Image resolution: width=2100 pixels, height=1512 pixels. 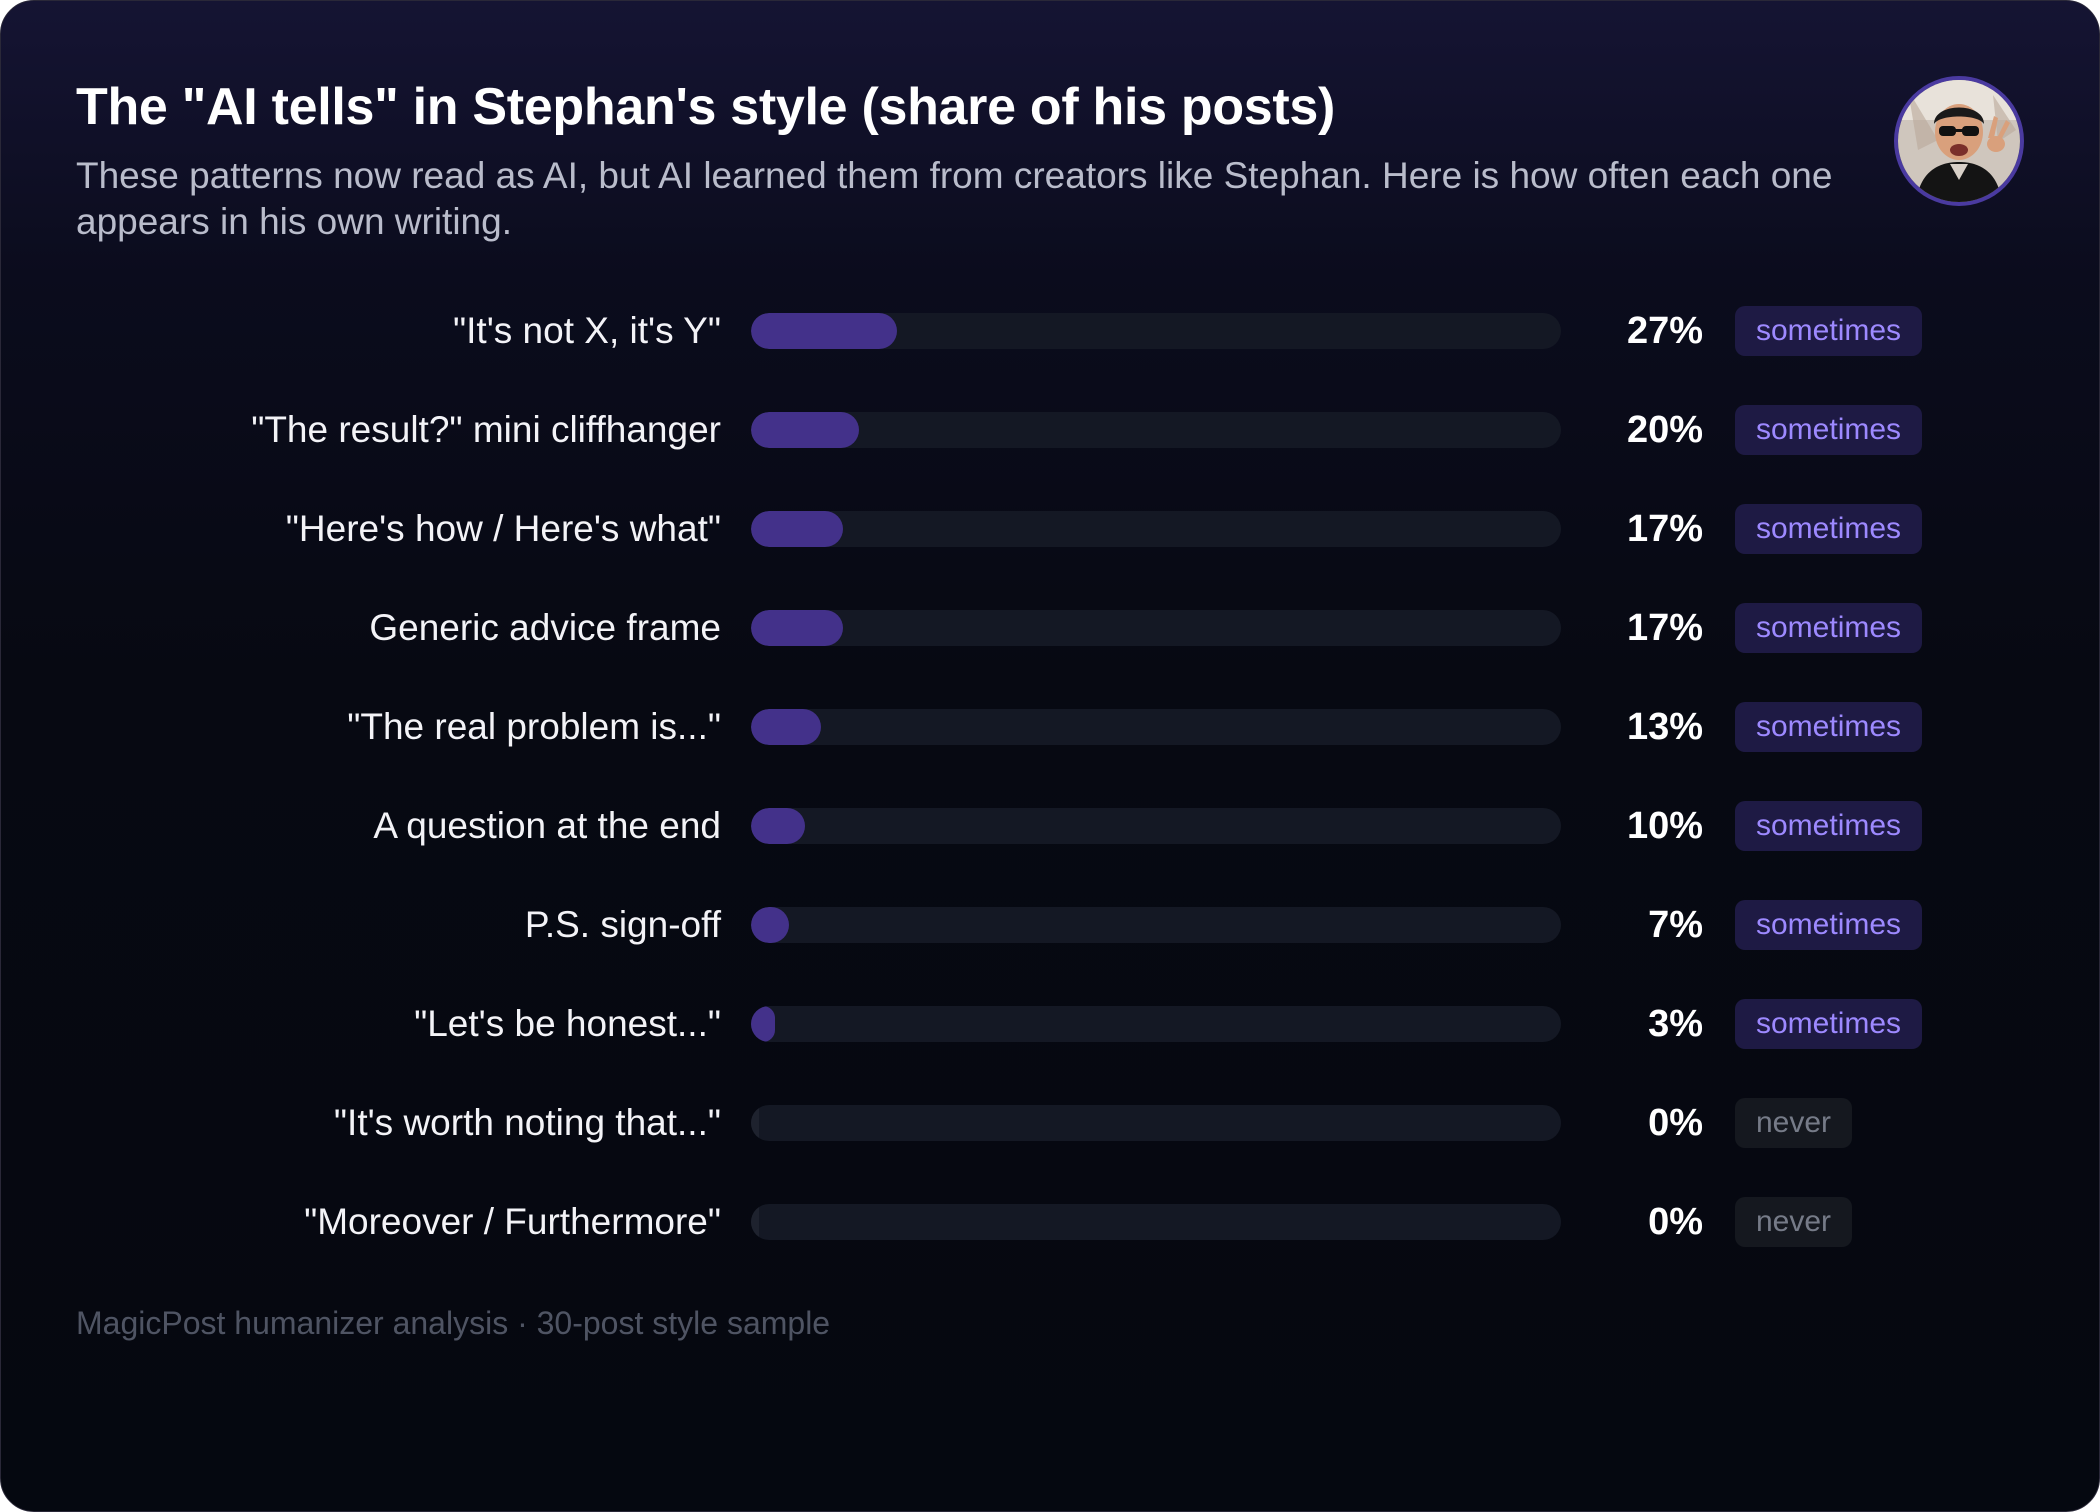 What do you see at coordinates (547, 825) in the screenshot?
I see `category-label: A question at the end` at bounding box center [547, 825].